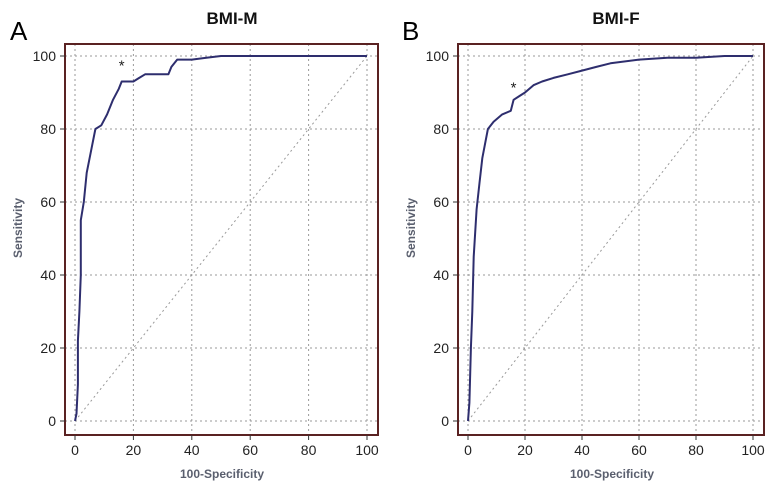  What do you see at coordinates (615, 18) in the screenshot?
I see `chart-title: BMI-F` at bounding box center [615, 18].